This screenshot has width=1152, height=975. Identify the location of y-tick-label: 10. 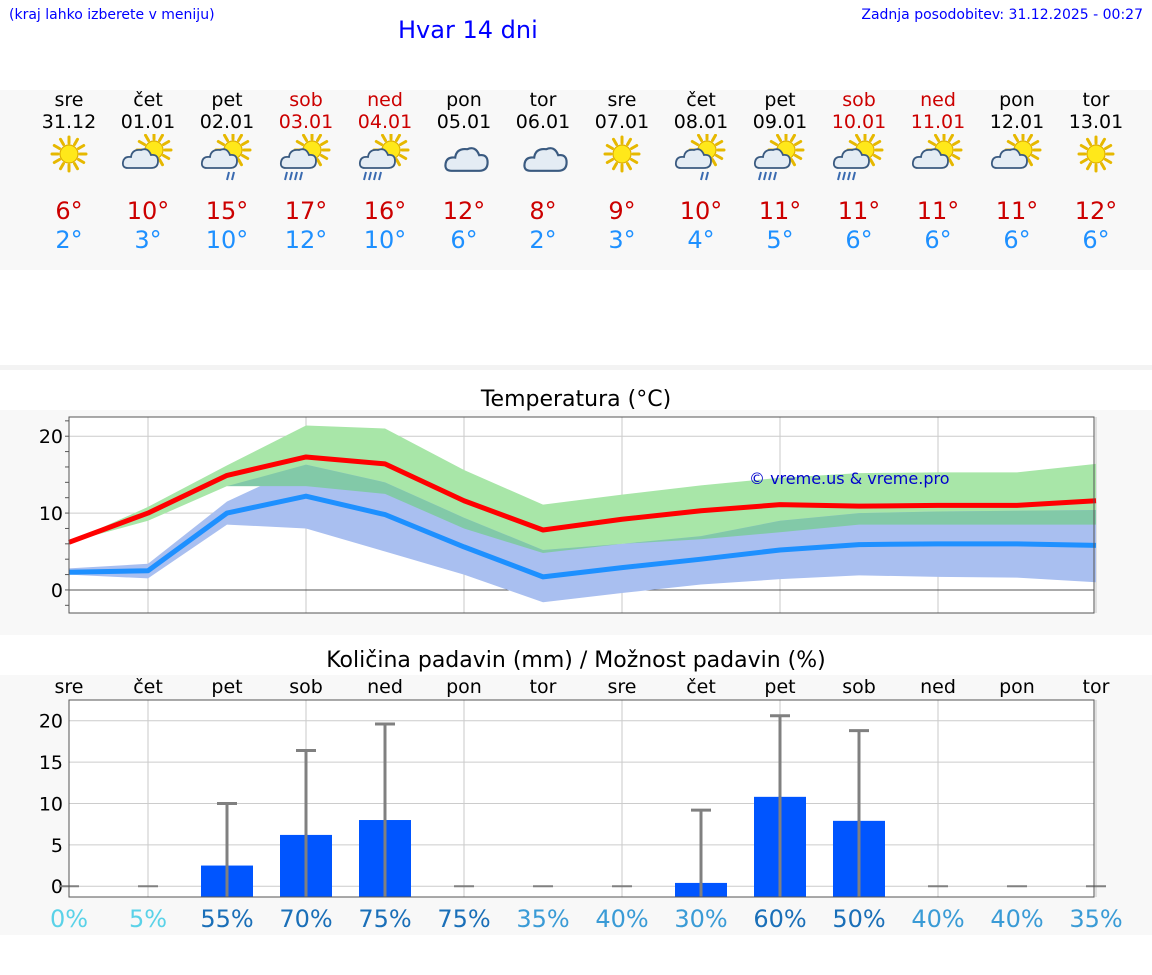
(51, 514).